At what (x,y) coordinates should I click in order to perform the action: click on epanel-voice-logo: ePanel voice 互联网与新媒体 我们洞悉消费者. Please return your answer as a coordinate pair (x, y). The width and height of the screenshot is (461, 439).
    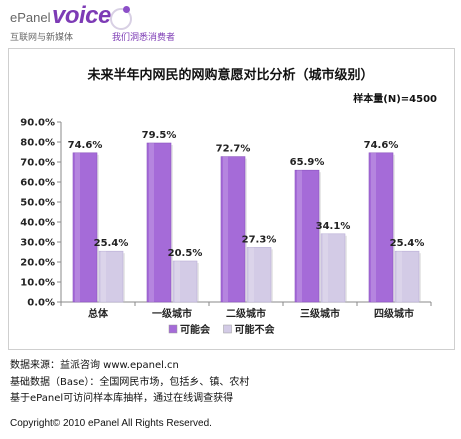
    Looking at the image, I should click on (110, 24).